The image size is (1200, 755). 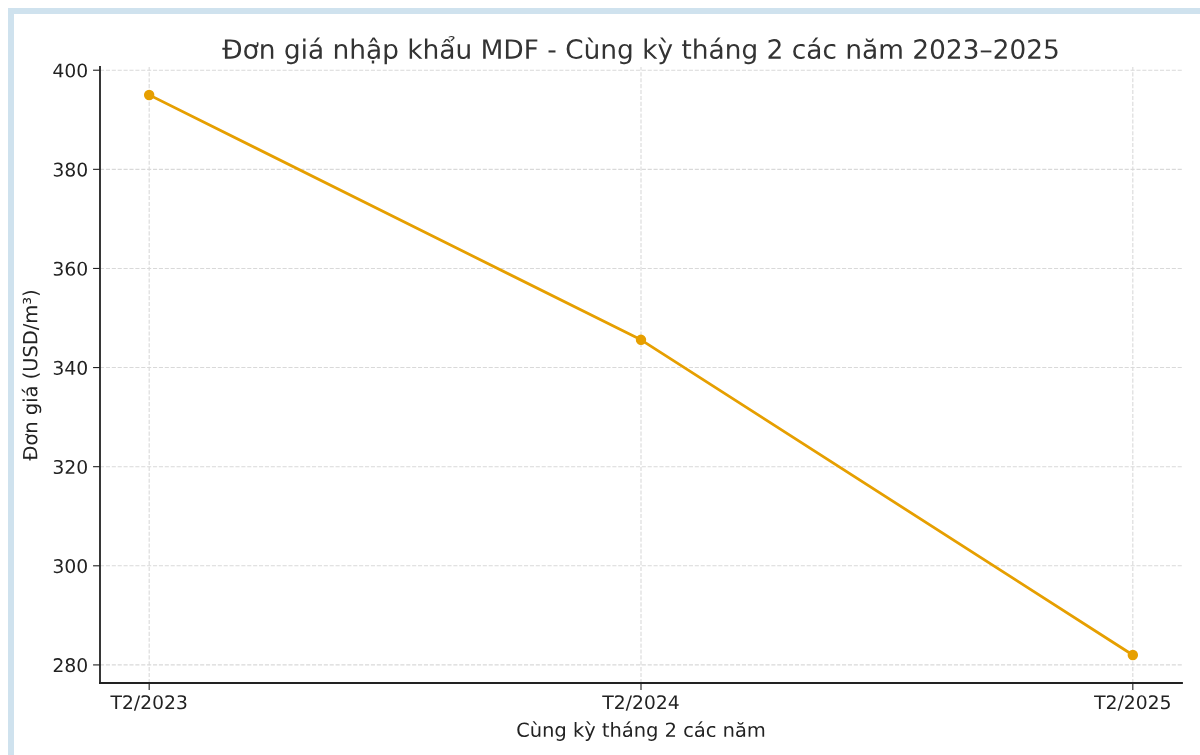 What do you see at coordinates (70, 367) in the screenshot?
I see `y-tick-label: 340` at bounding box center [70, 367].